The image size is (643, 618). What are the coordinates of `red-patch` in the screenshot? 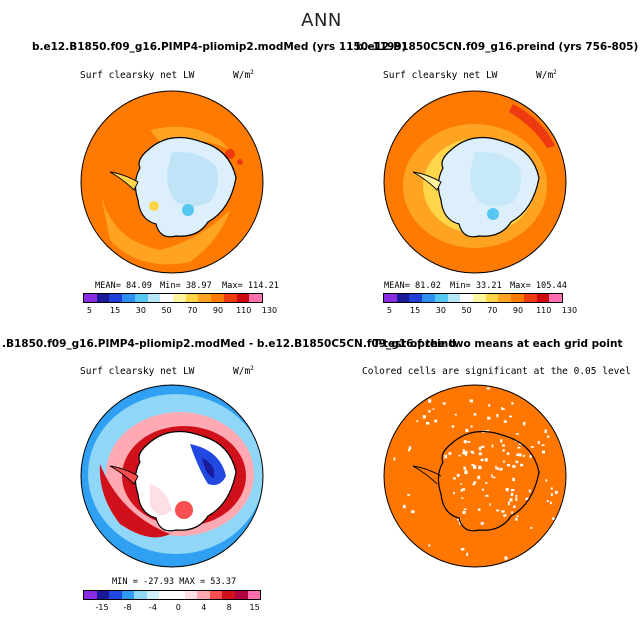 It's located at (532, 126).